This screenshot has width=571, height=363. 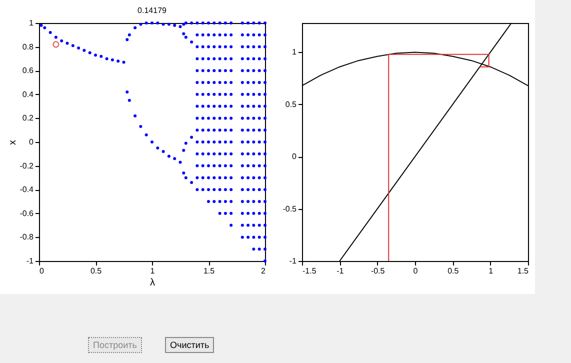 I want to click on y-tick-label: -0.5, so click(x=290, y=209).